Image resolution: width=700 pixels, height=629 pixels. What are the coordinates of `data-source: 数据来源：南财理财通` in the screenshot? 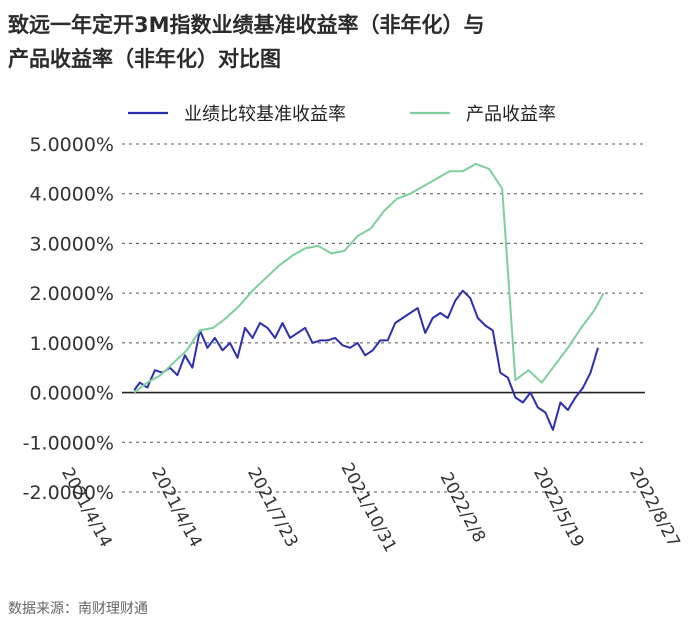 It's located at (78, 609).